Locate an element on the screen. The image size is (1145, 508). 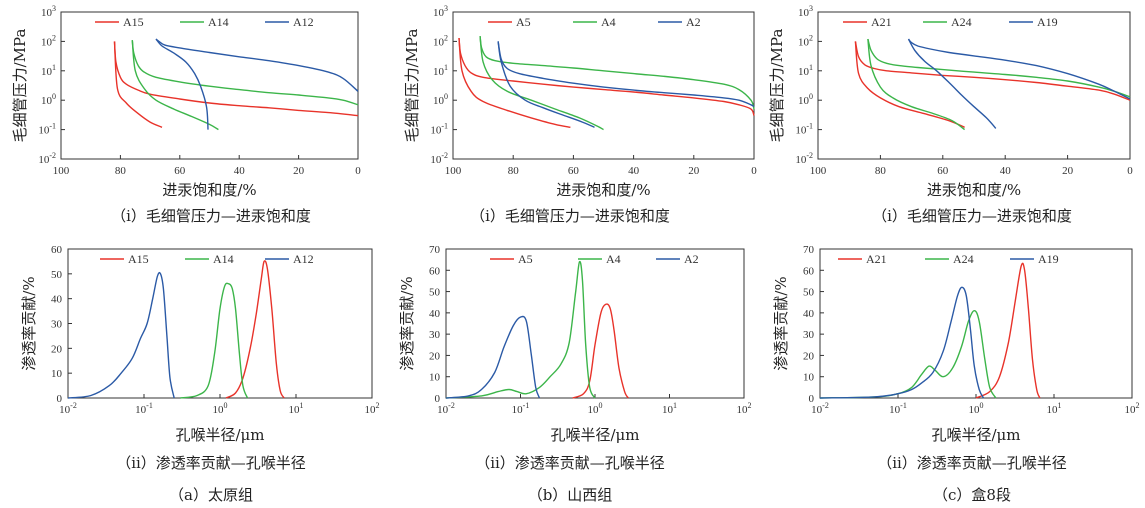
series-branch-A4 is located at coordinates (541, 83).